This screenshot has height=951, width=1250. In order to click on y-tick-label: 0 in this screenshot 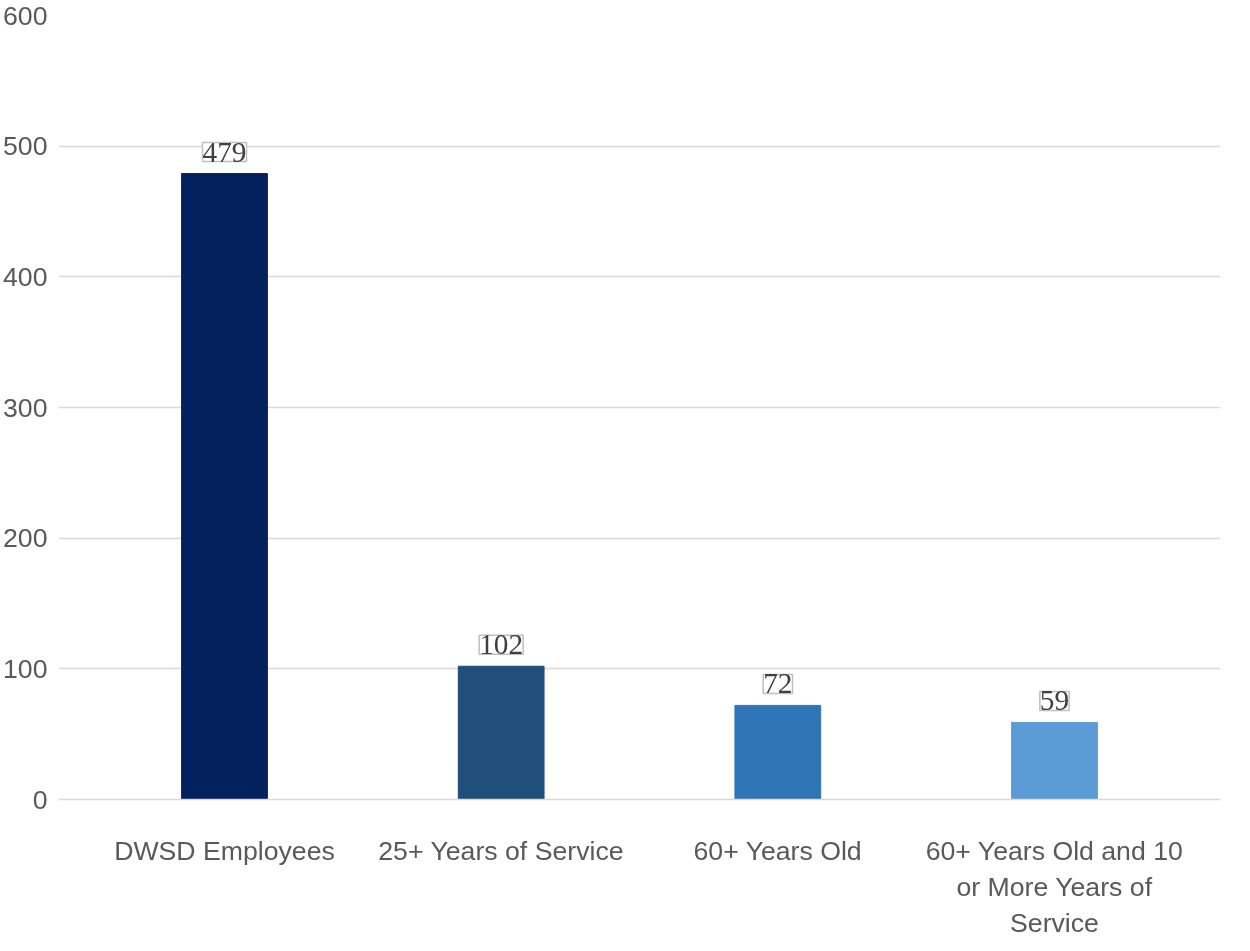, I will do `click(40, 799)`.